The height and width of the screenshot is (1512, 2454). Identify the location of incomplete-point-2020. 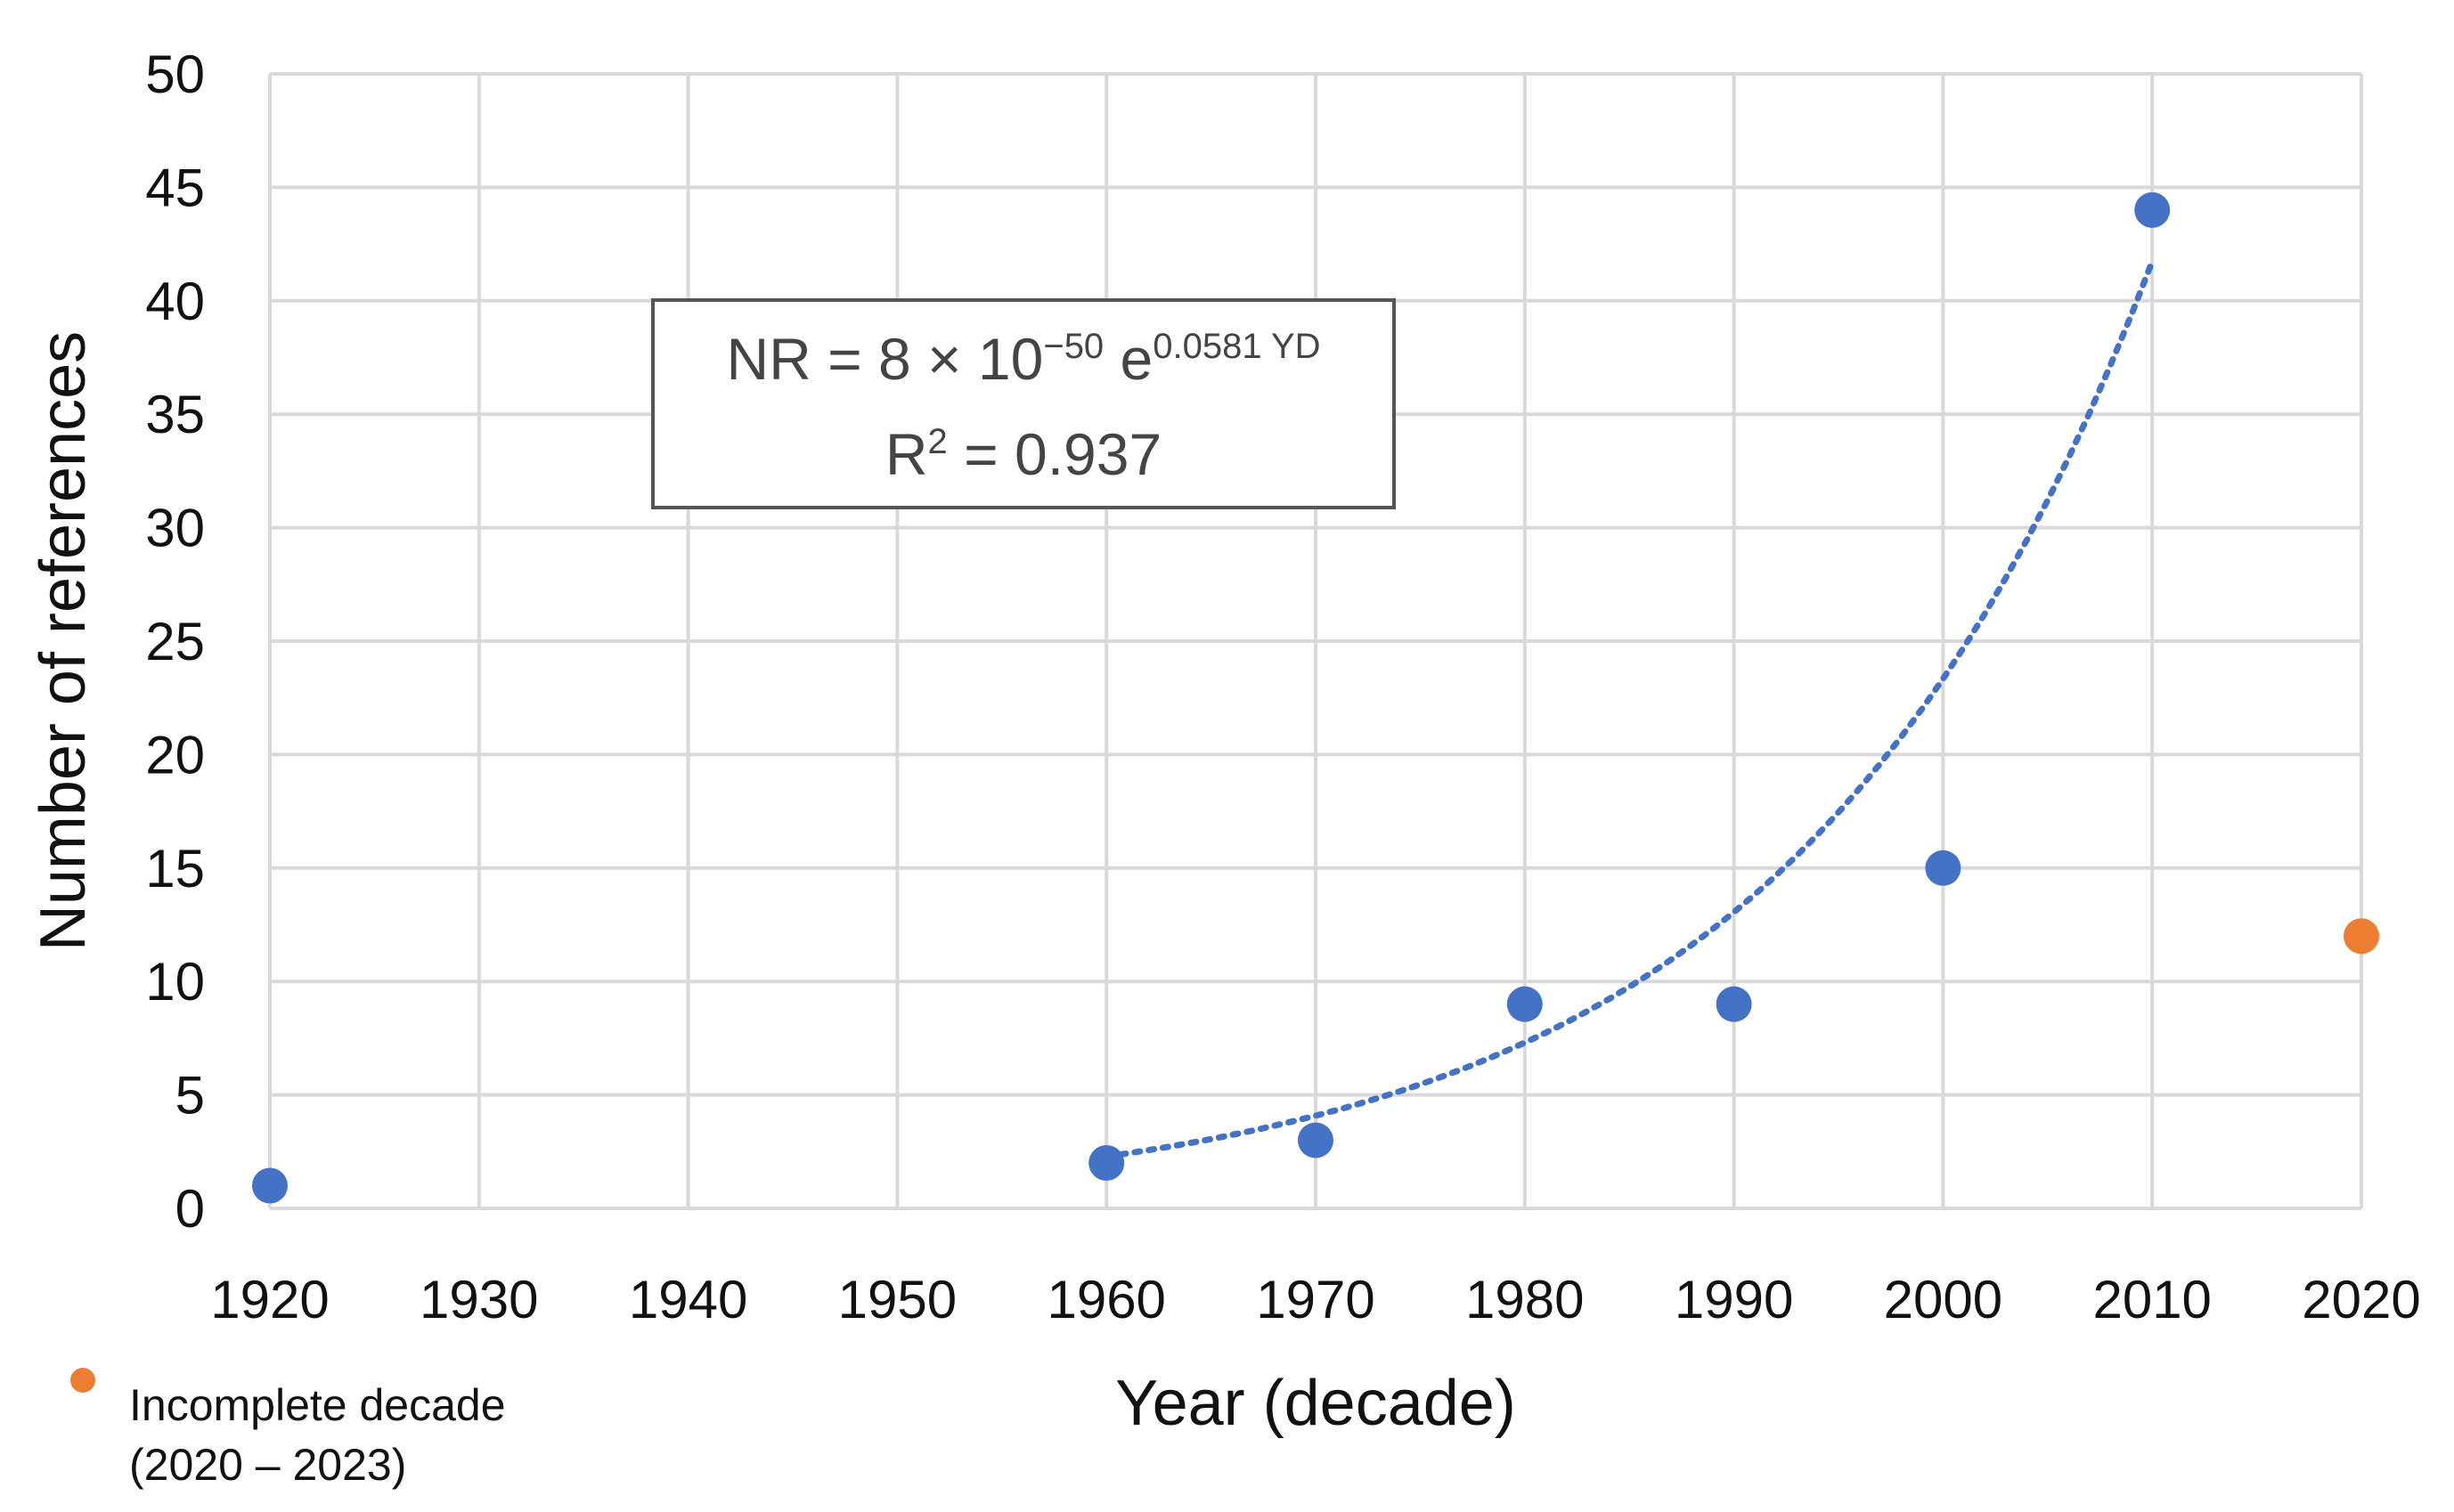
(2361, 936).